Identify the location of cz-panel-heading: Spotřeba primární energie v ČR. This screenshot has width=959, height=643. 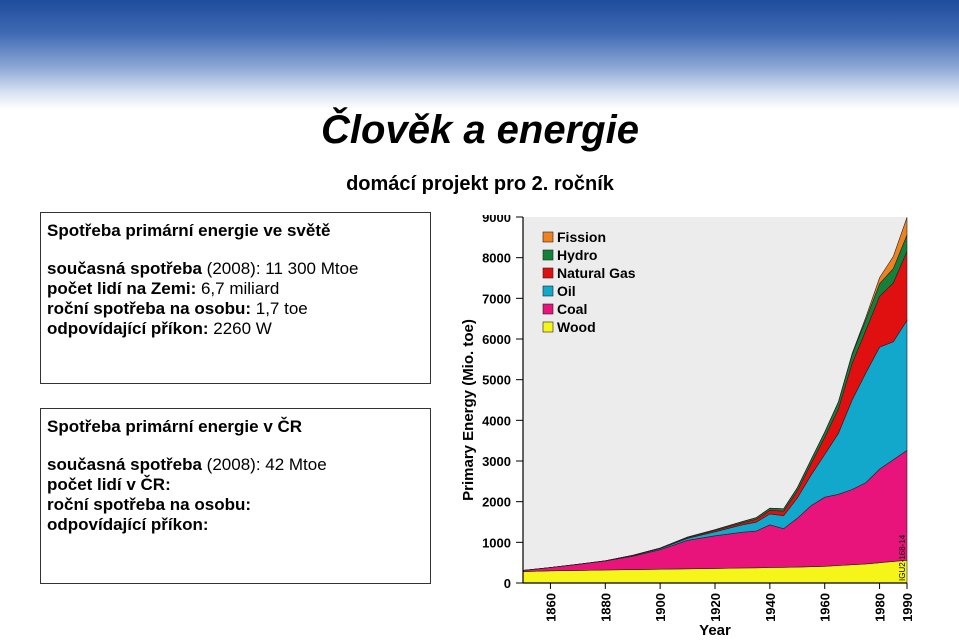
(175, 426).